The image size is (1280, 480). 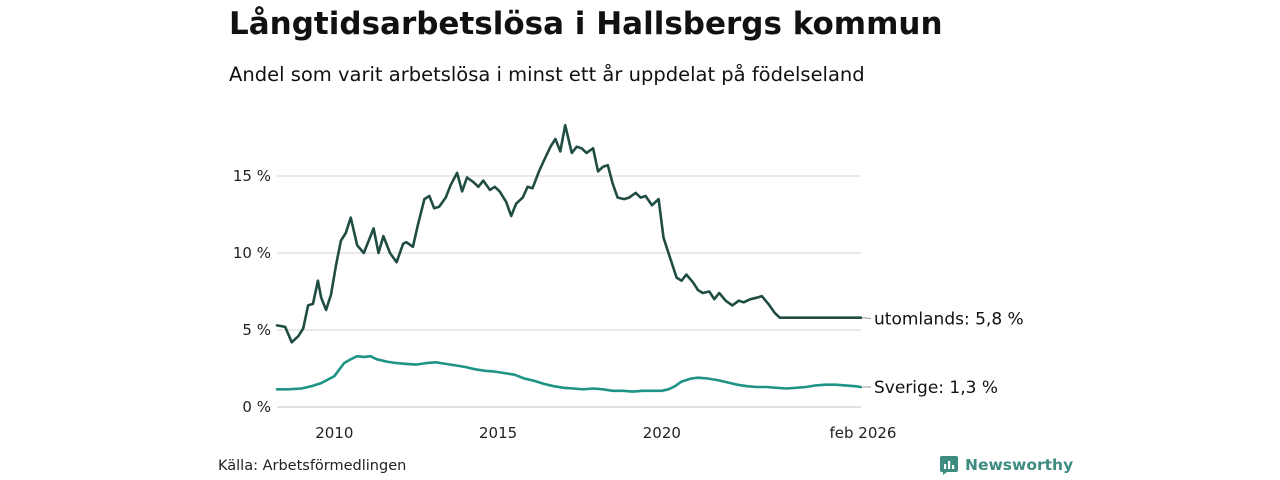 I want to click on y-tick-label: 5 %, so click(x=256, y=330).